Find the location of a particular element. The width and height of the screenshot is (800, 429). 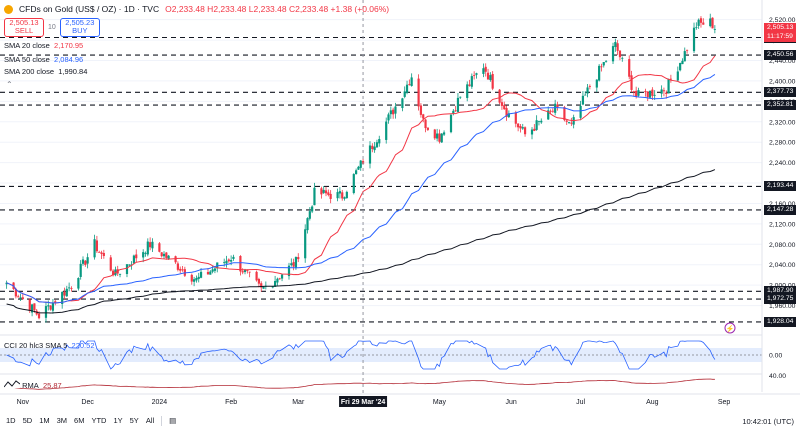

symbol-title: CFDs on Gold (US$ / OZ) · 1D · TVC is located at coordinates (89, 9).